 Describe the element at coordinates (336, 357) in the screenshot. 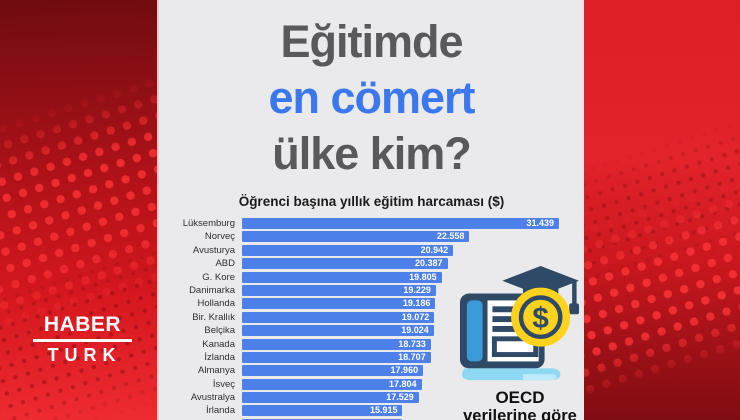

I see `bar: 18.707` at that location.